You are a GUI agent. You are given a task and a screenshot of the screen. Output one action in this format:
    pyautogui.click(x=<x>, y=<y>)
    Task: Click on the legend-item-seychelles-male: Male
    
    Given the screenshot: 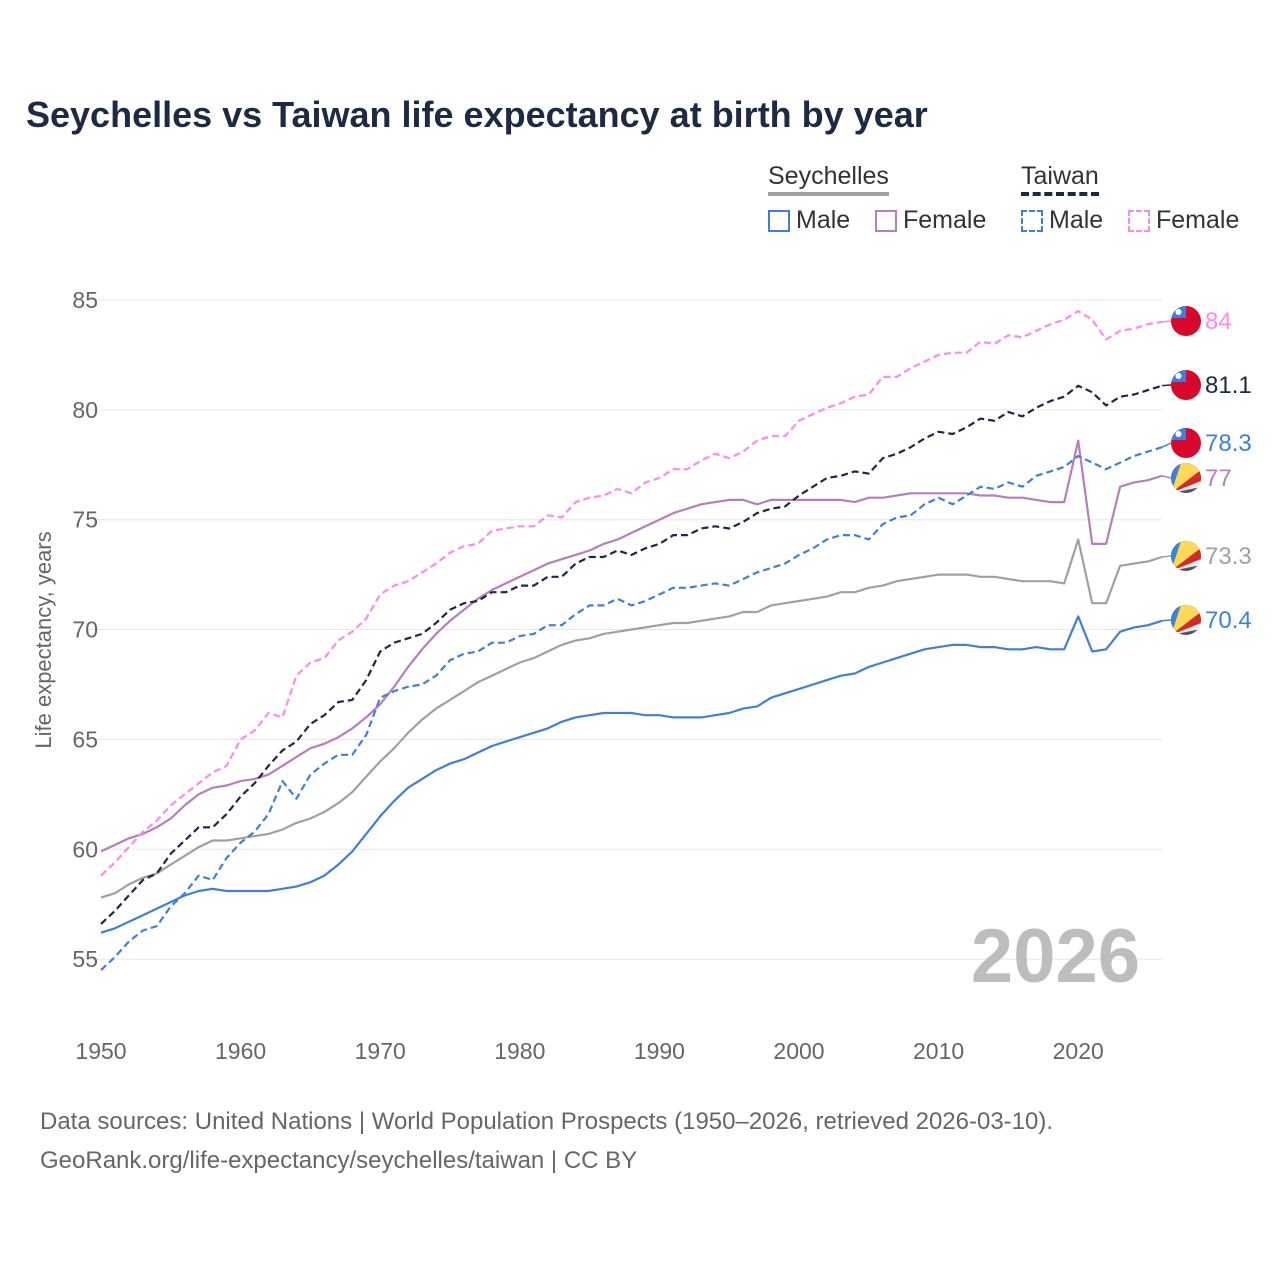 What is the action you would take?
    pyautogui.click(x=809, y=220)
    